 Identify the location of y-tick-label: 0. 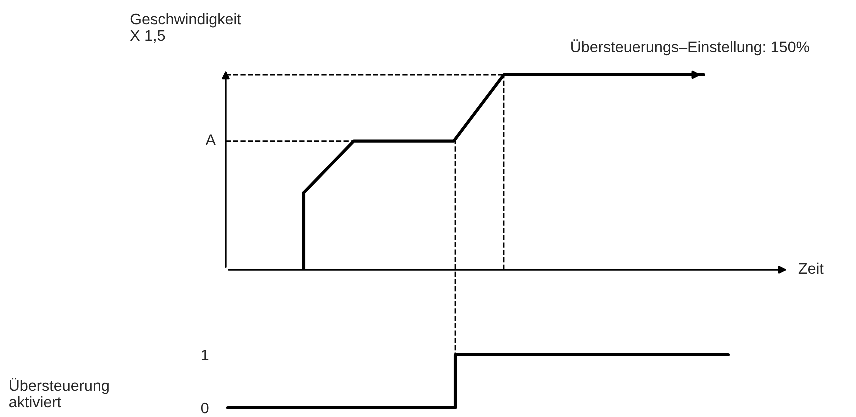
(205, 408).